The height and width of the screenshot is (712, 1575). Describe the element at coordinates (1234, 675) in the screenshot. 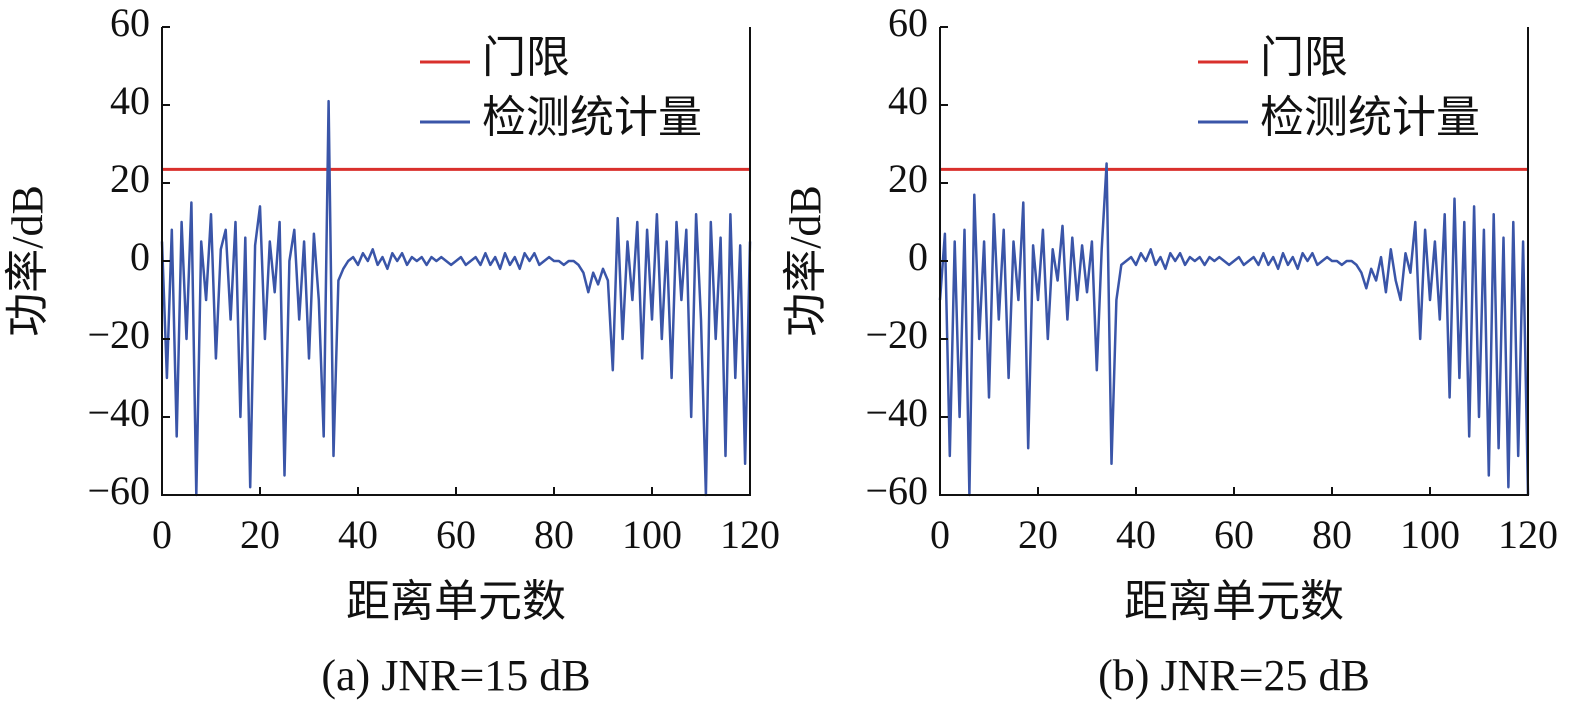

I see `caption: (b) JNR=25 dB` at that location.